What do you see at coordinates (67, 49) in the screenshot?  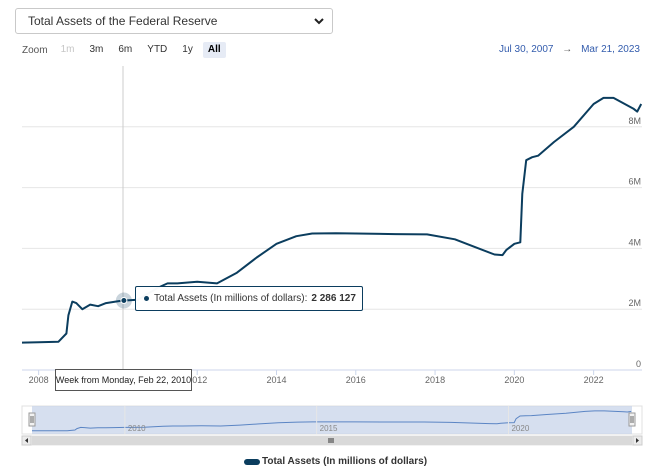 I see `zoom-1m-button: 1m` at bounding box center [67, 49].